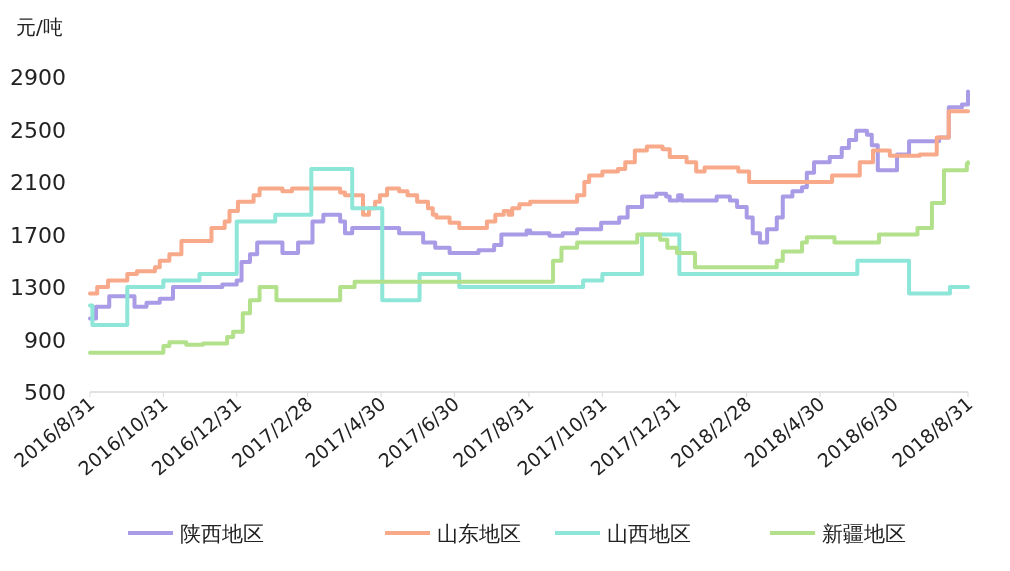 This screenshot has height=571, width=1010. Describe the element at coordinates (38, 287) in the screenshot. I see `y-tick-label: 1300` at that location.